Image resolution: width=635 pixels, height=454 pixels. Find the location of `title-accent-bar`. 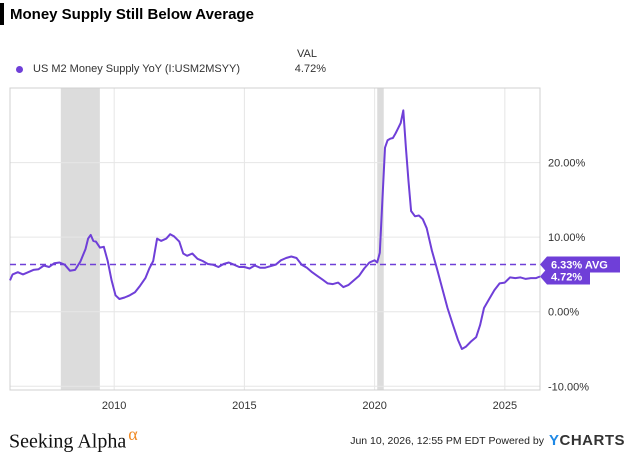

title-accent-bar is located at coordinates (2, 14).